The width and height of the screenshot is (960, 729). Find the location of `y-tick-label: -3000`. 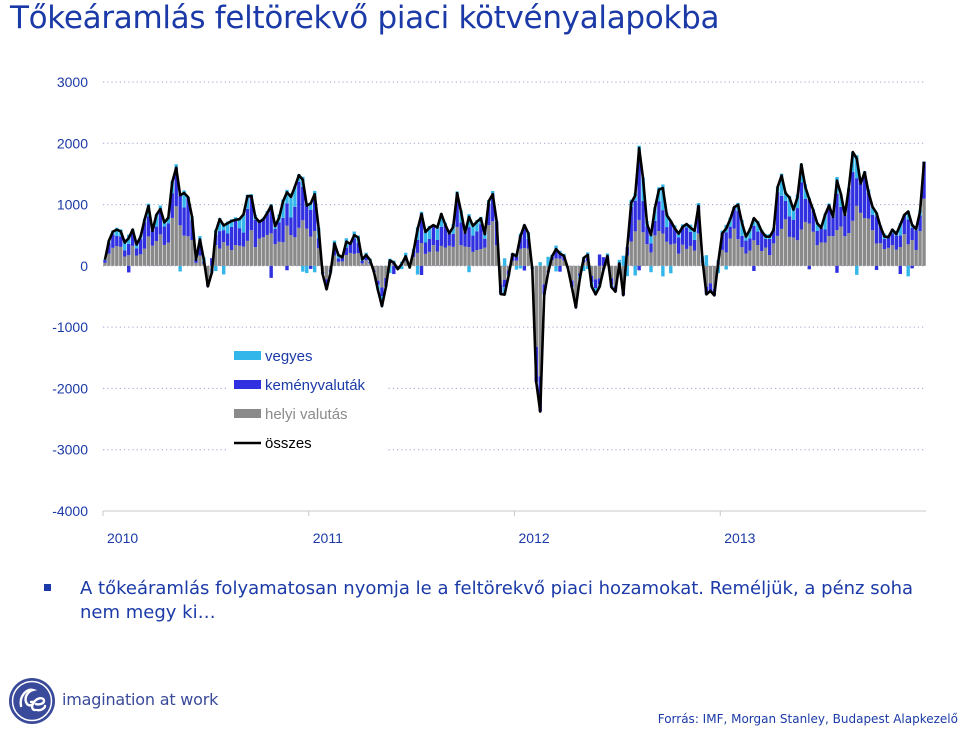

y-tick-label: -3000 is located at coordinates (70, 450).